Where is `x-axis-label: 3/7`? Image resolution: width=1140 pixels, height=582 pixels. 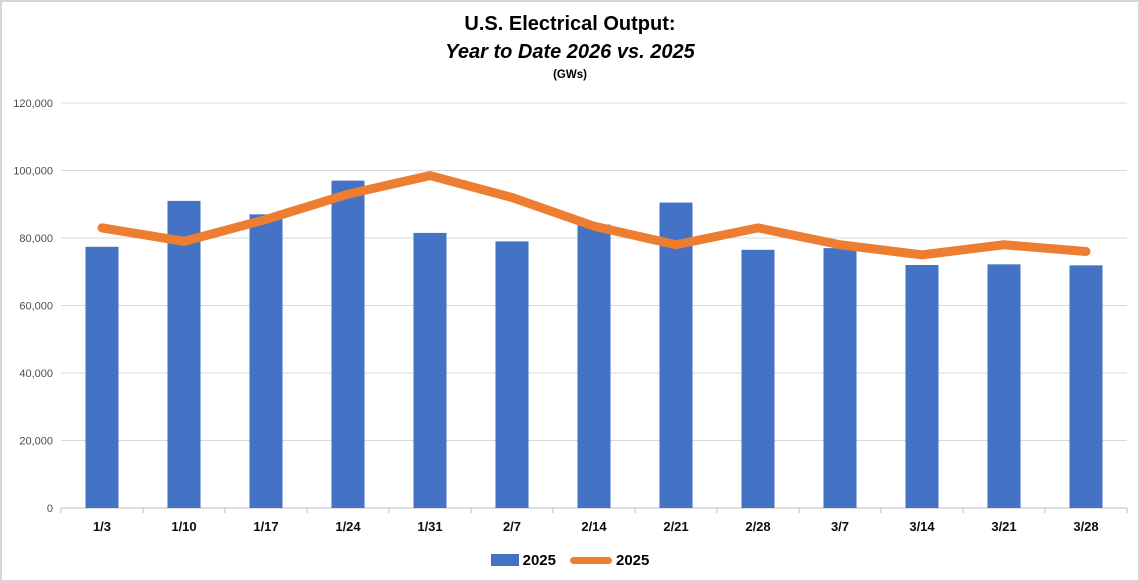 x-axis-label: 3/7 is located at coordinates (840, 526).